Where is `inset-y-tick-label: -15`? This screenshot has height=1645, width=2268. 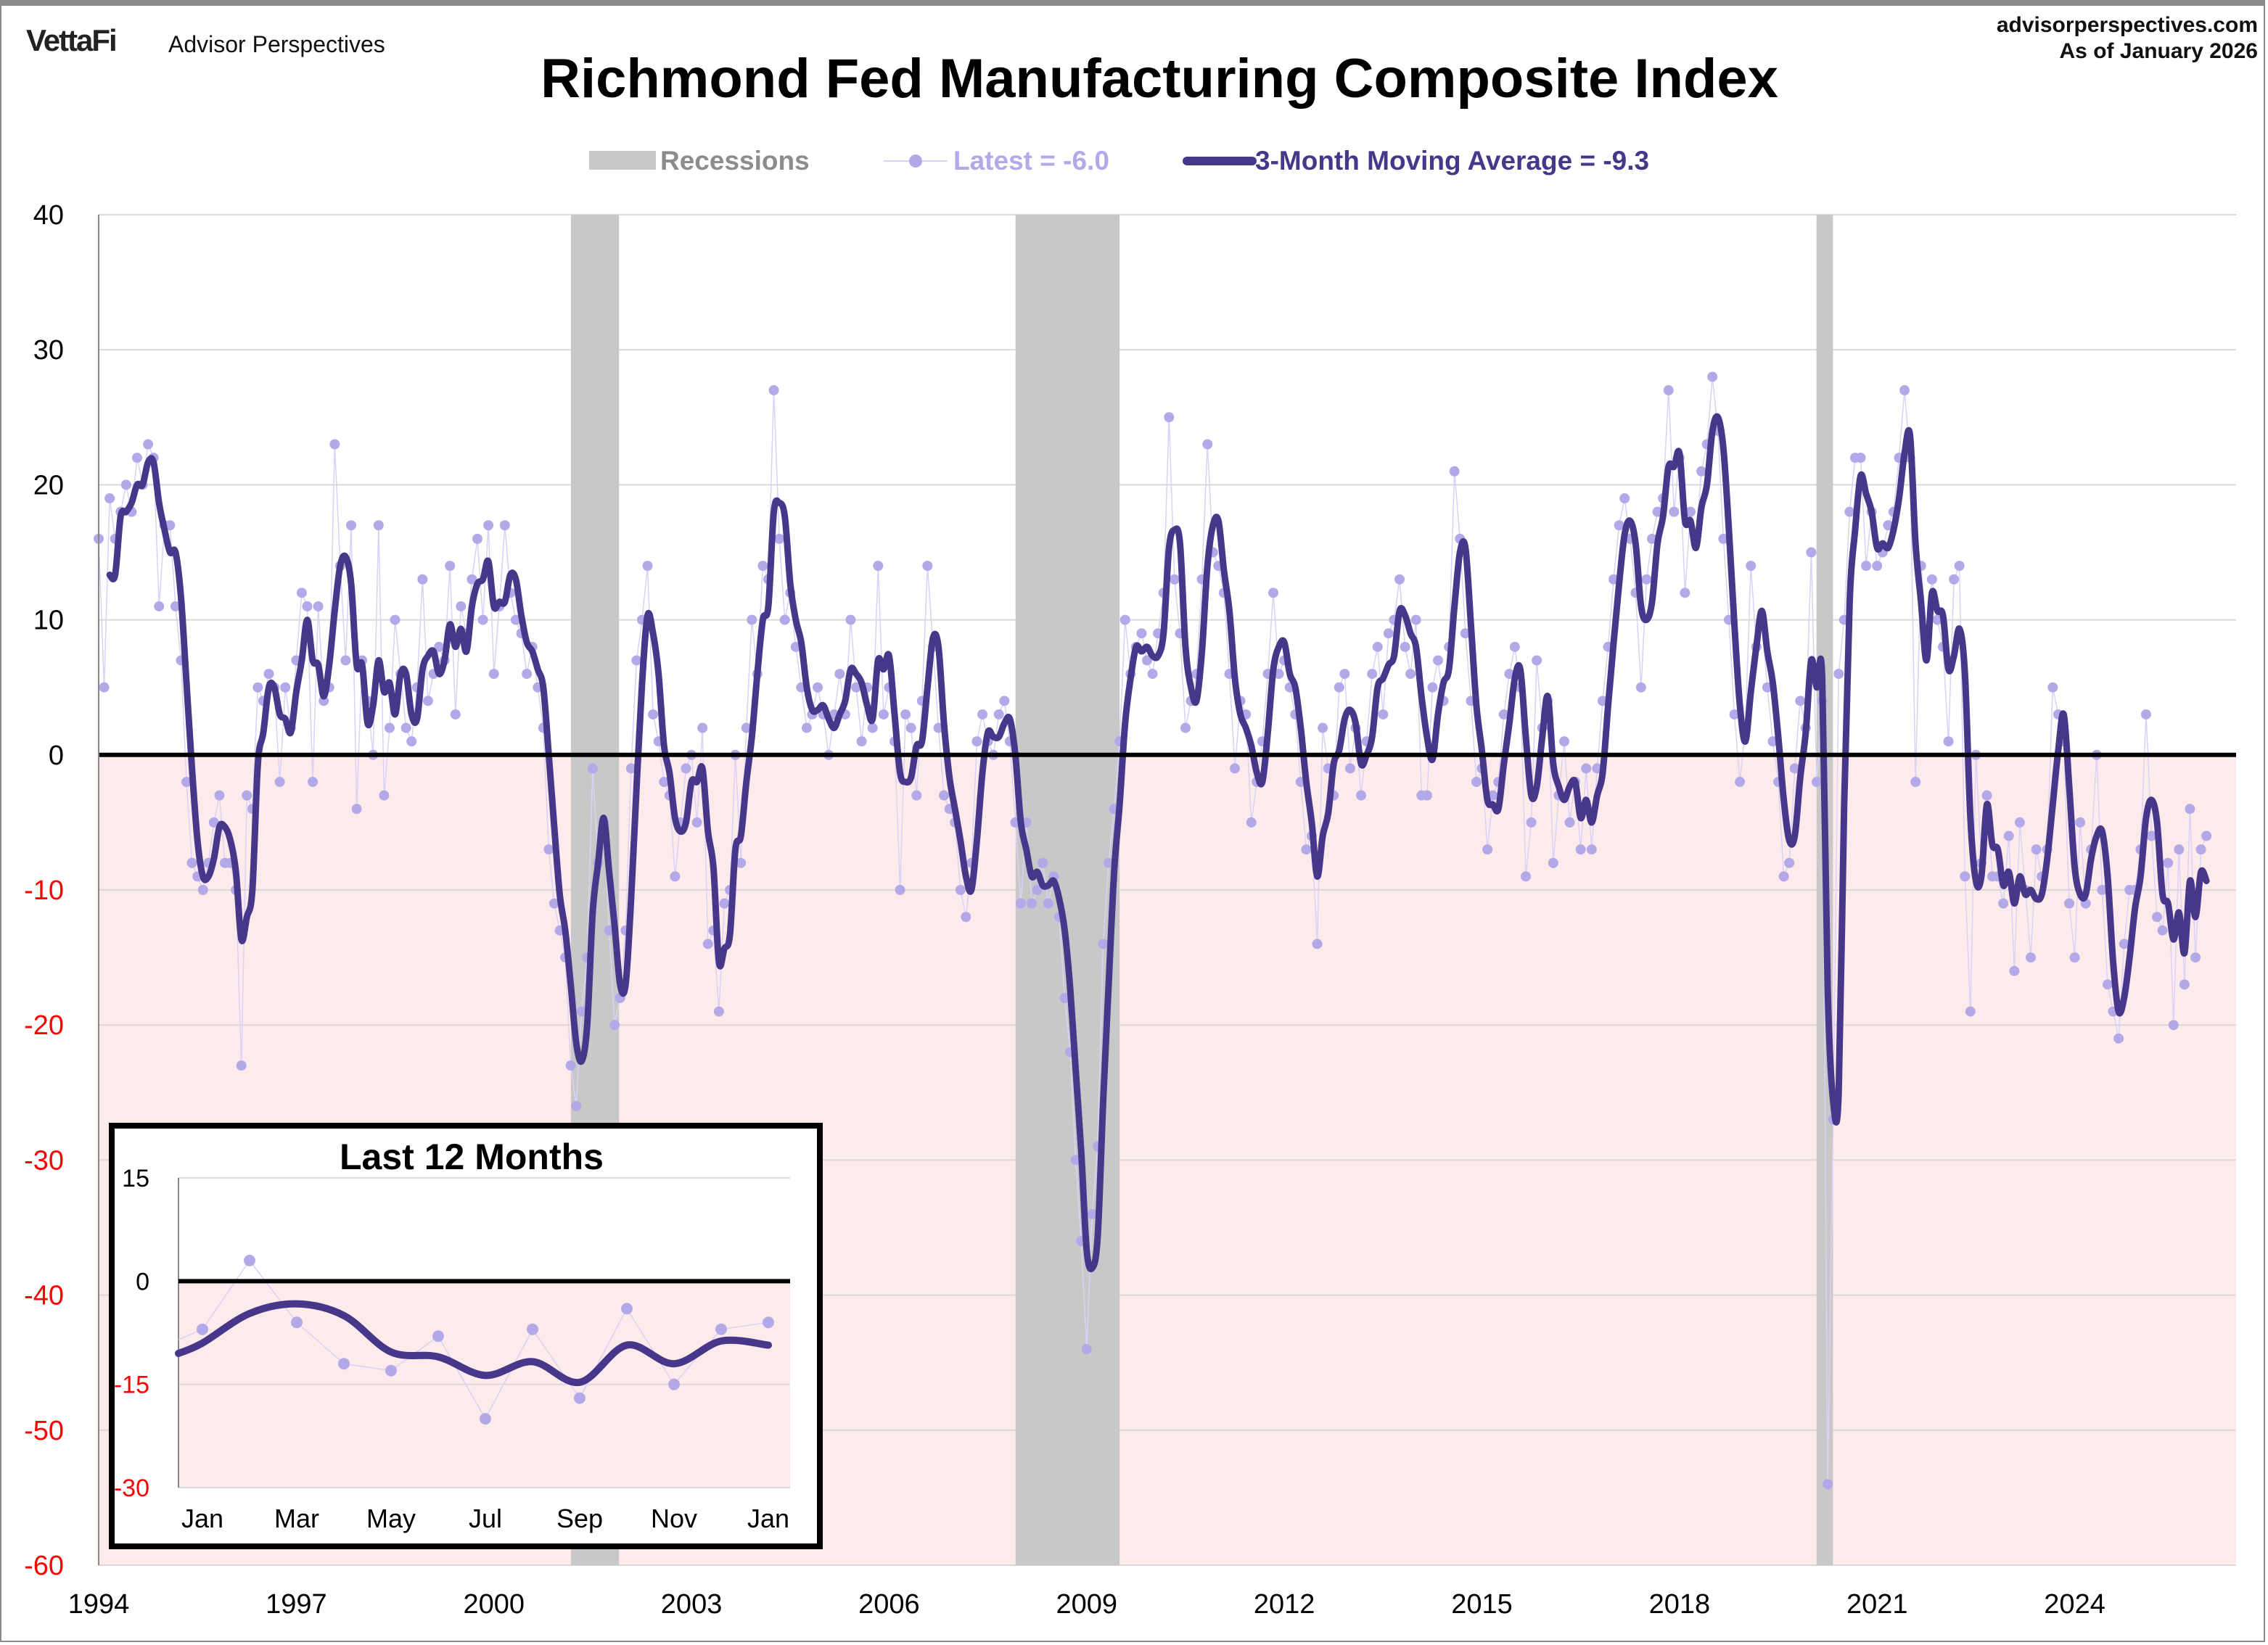
inset-y-tick-label: -15 is located at coordinates (132, 1385).